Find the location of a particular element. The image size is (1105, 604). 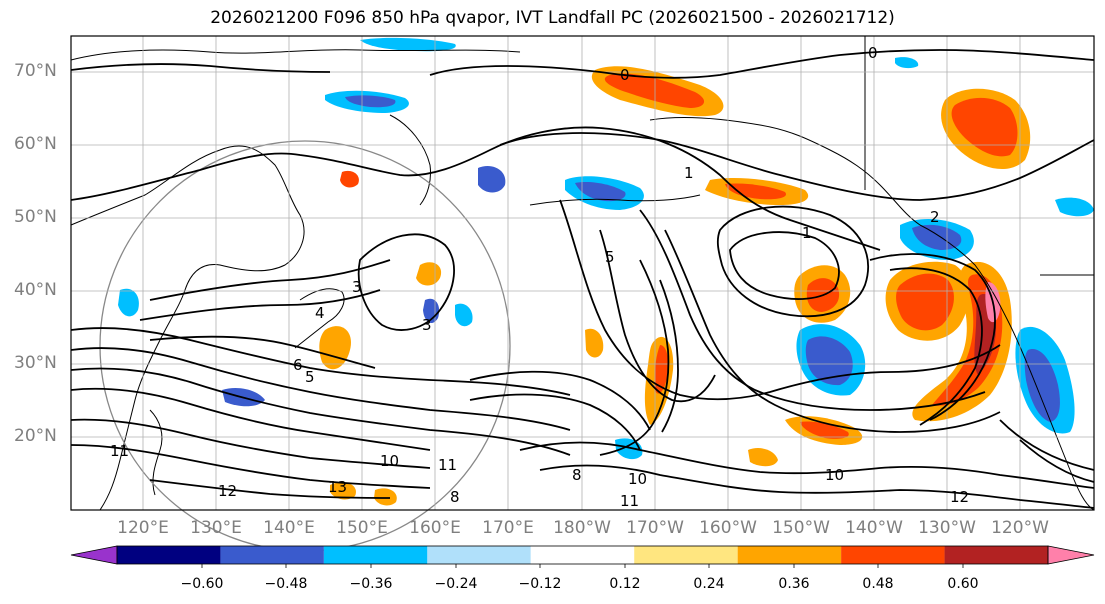

lon-label: 170°E is located at coordinates (508, 528).